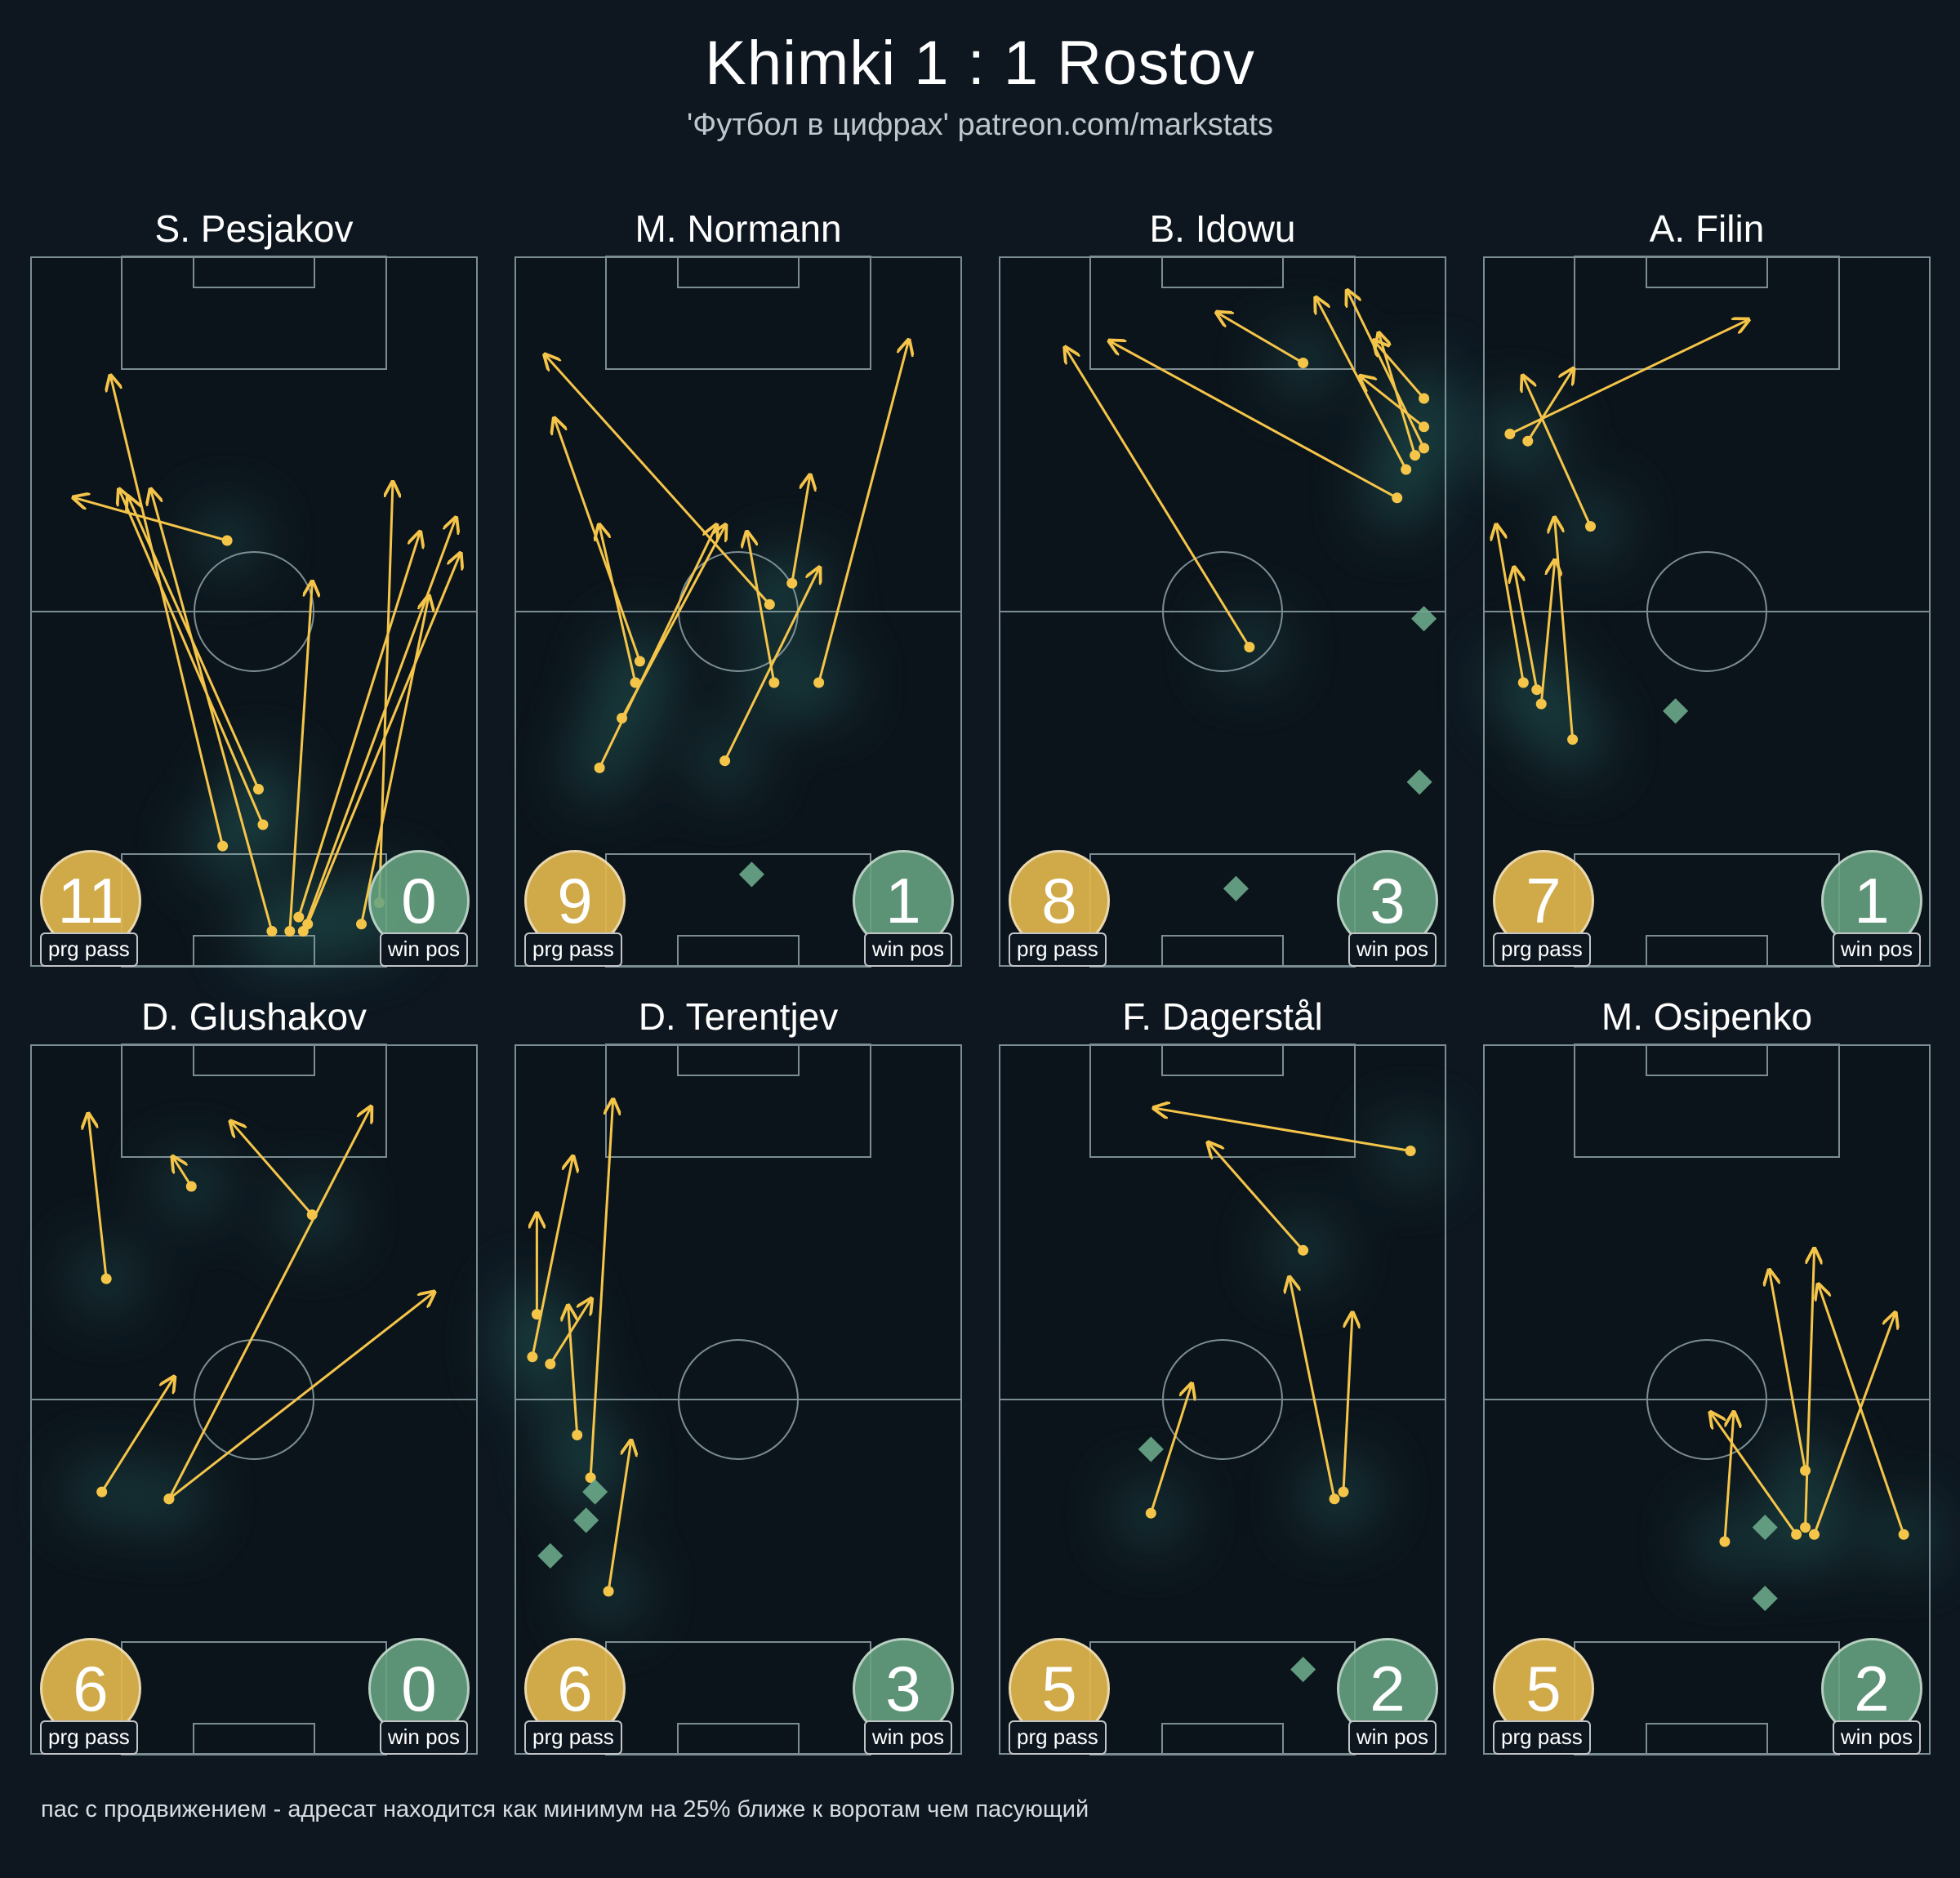  I want to click on player-name: B. Idowu, so click(1222, 228).